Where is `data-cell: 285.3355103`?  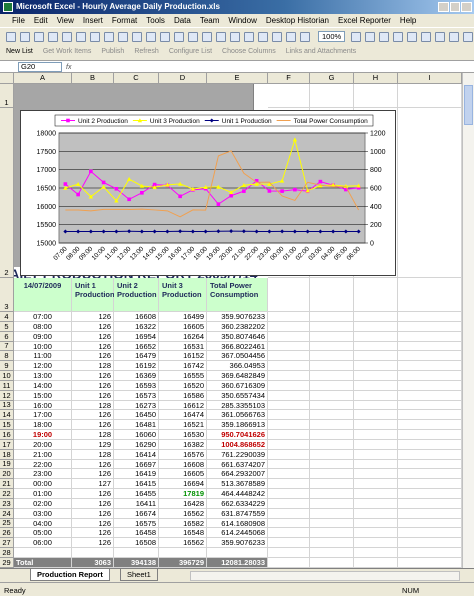
data-cell: 285.3355103 is located at coordinates (237, 405).